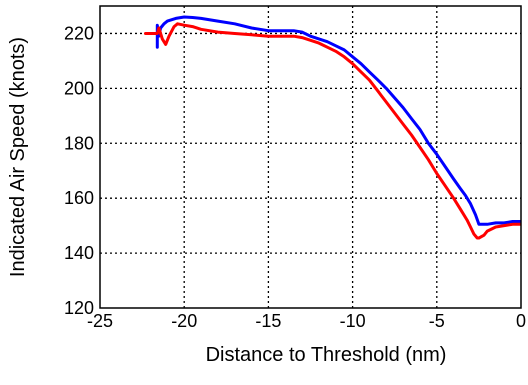 The image size is (528, 385). Describe the element at coordinates (79, 198) in the screenshot. I see `y-tick-label: 160` at that location.